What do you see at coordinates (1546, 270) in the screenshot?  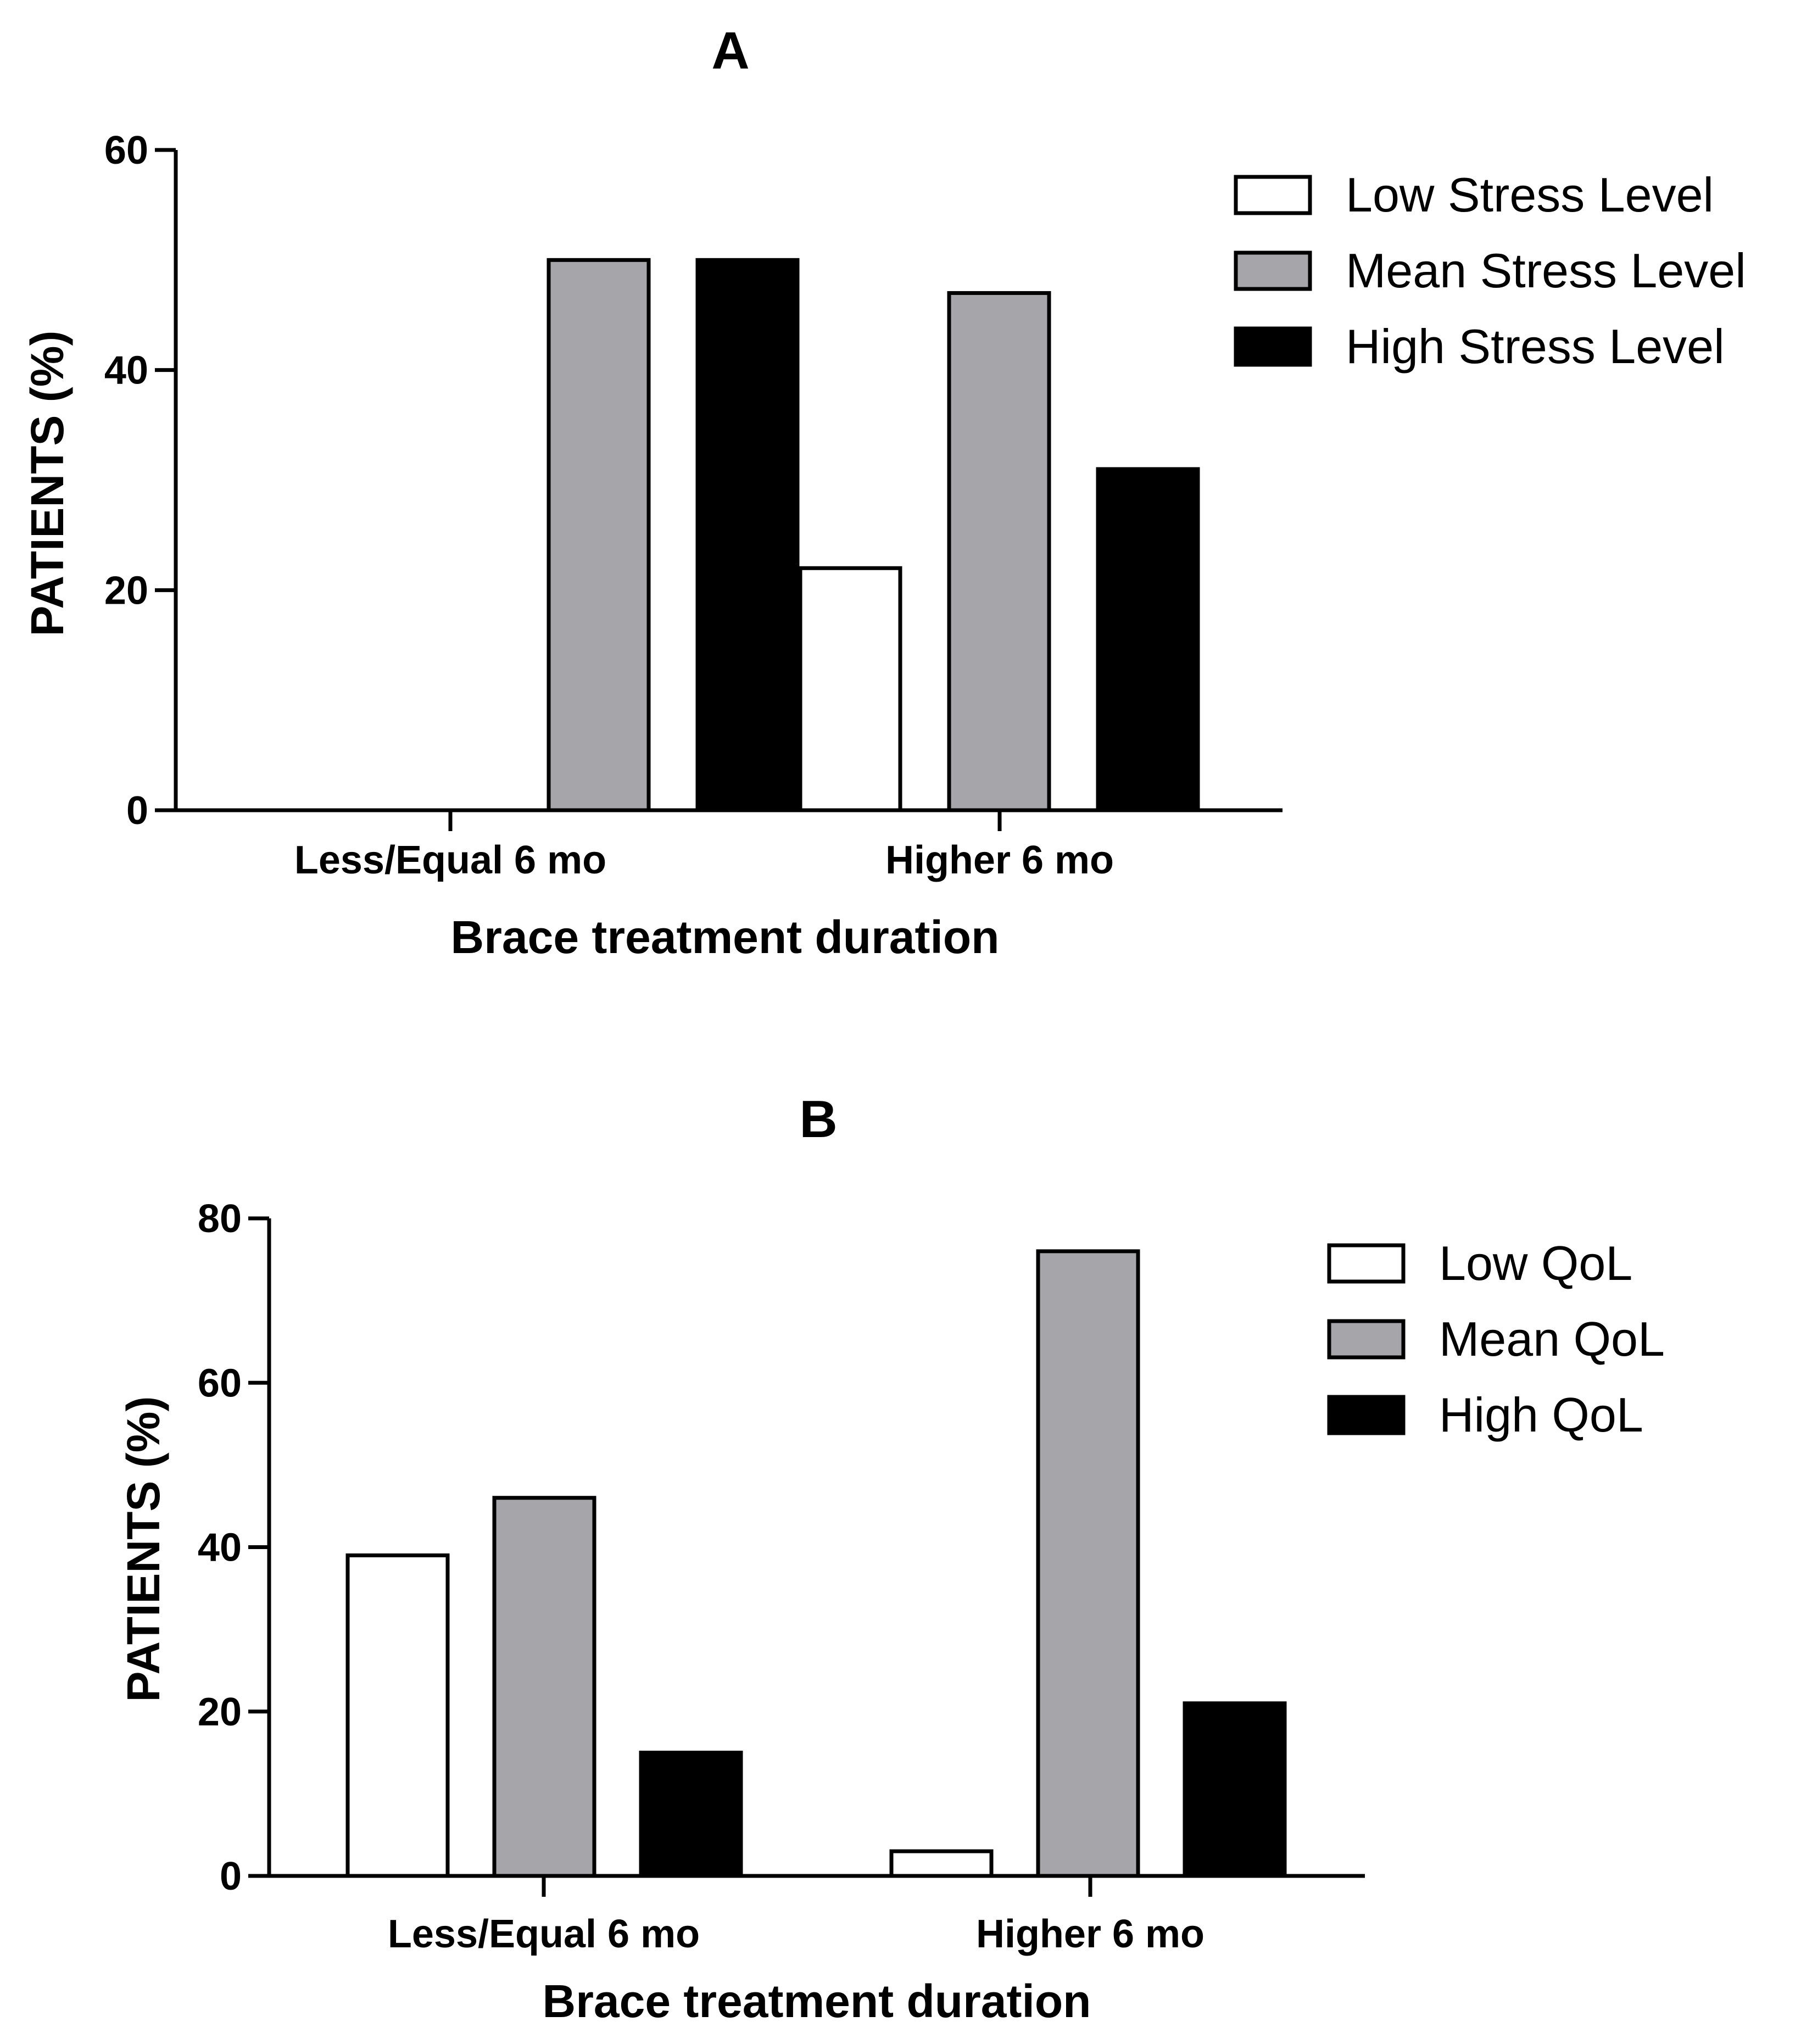 I see `legend-label: Mean Stress Level` at bounding box center [1546, 270].